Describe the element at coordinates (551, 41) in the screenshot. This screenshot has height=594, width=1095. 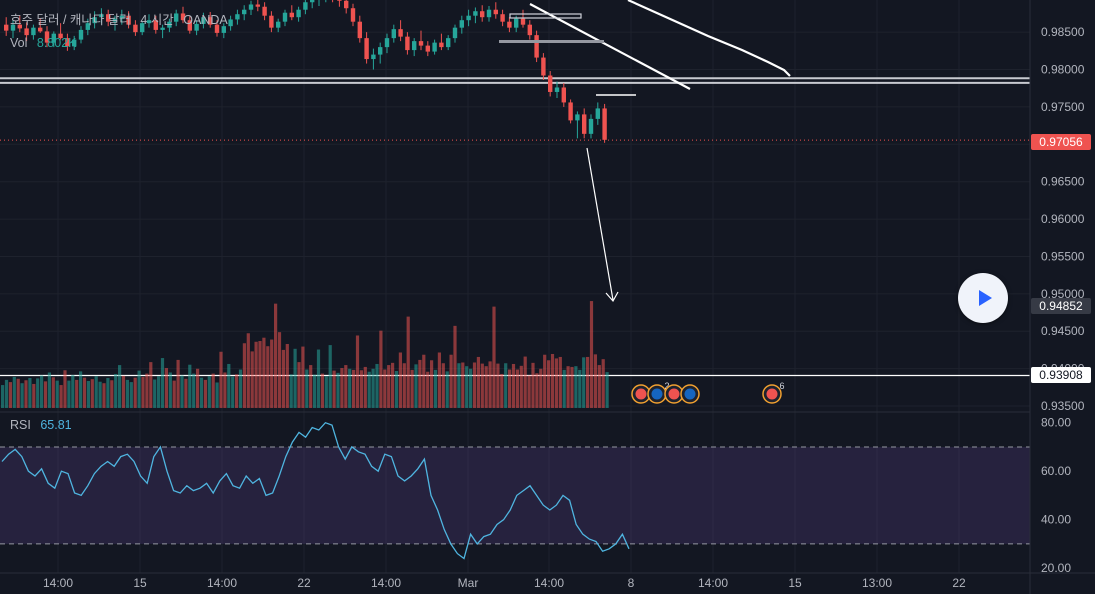
I see `rectangle-mid` at that location.